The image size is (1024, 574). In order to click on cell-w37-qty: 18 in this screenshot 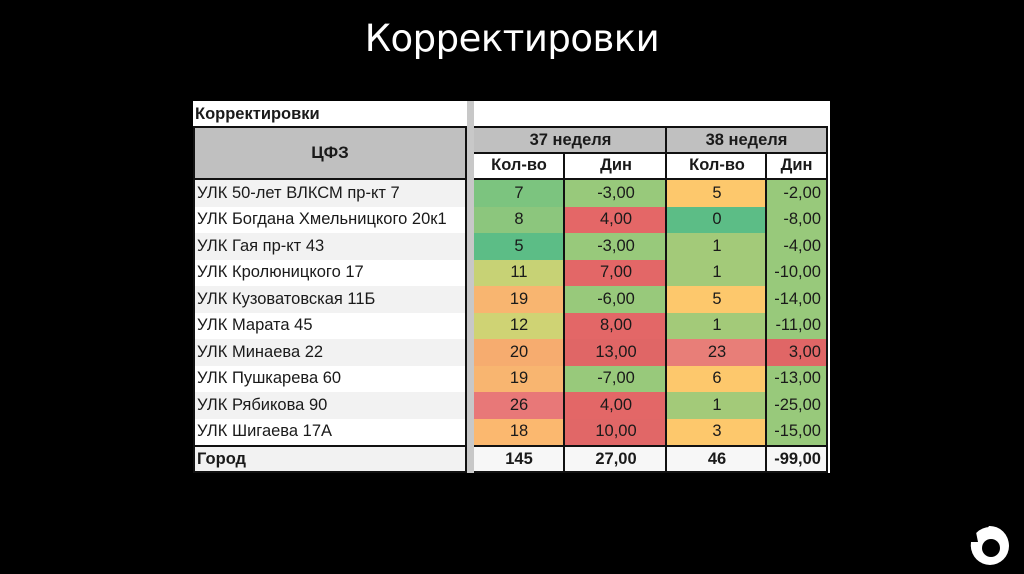, I will do `click(519, 432)`.